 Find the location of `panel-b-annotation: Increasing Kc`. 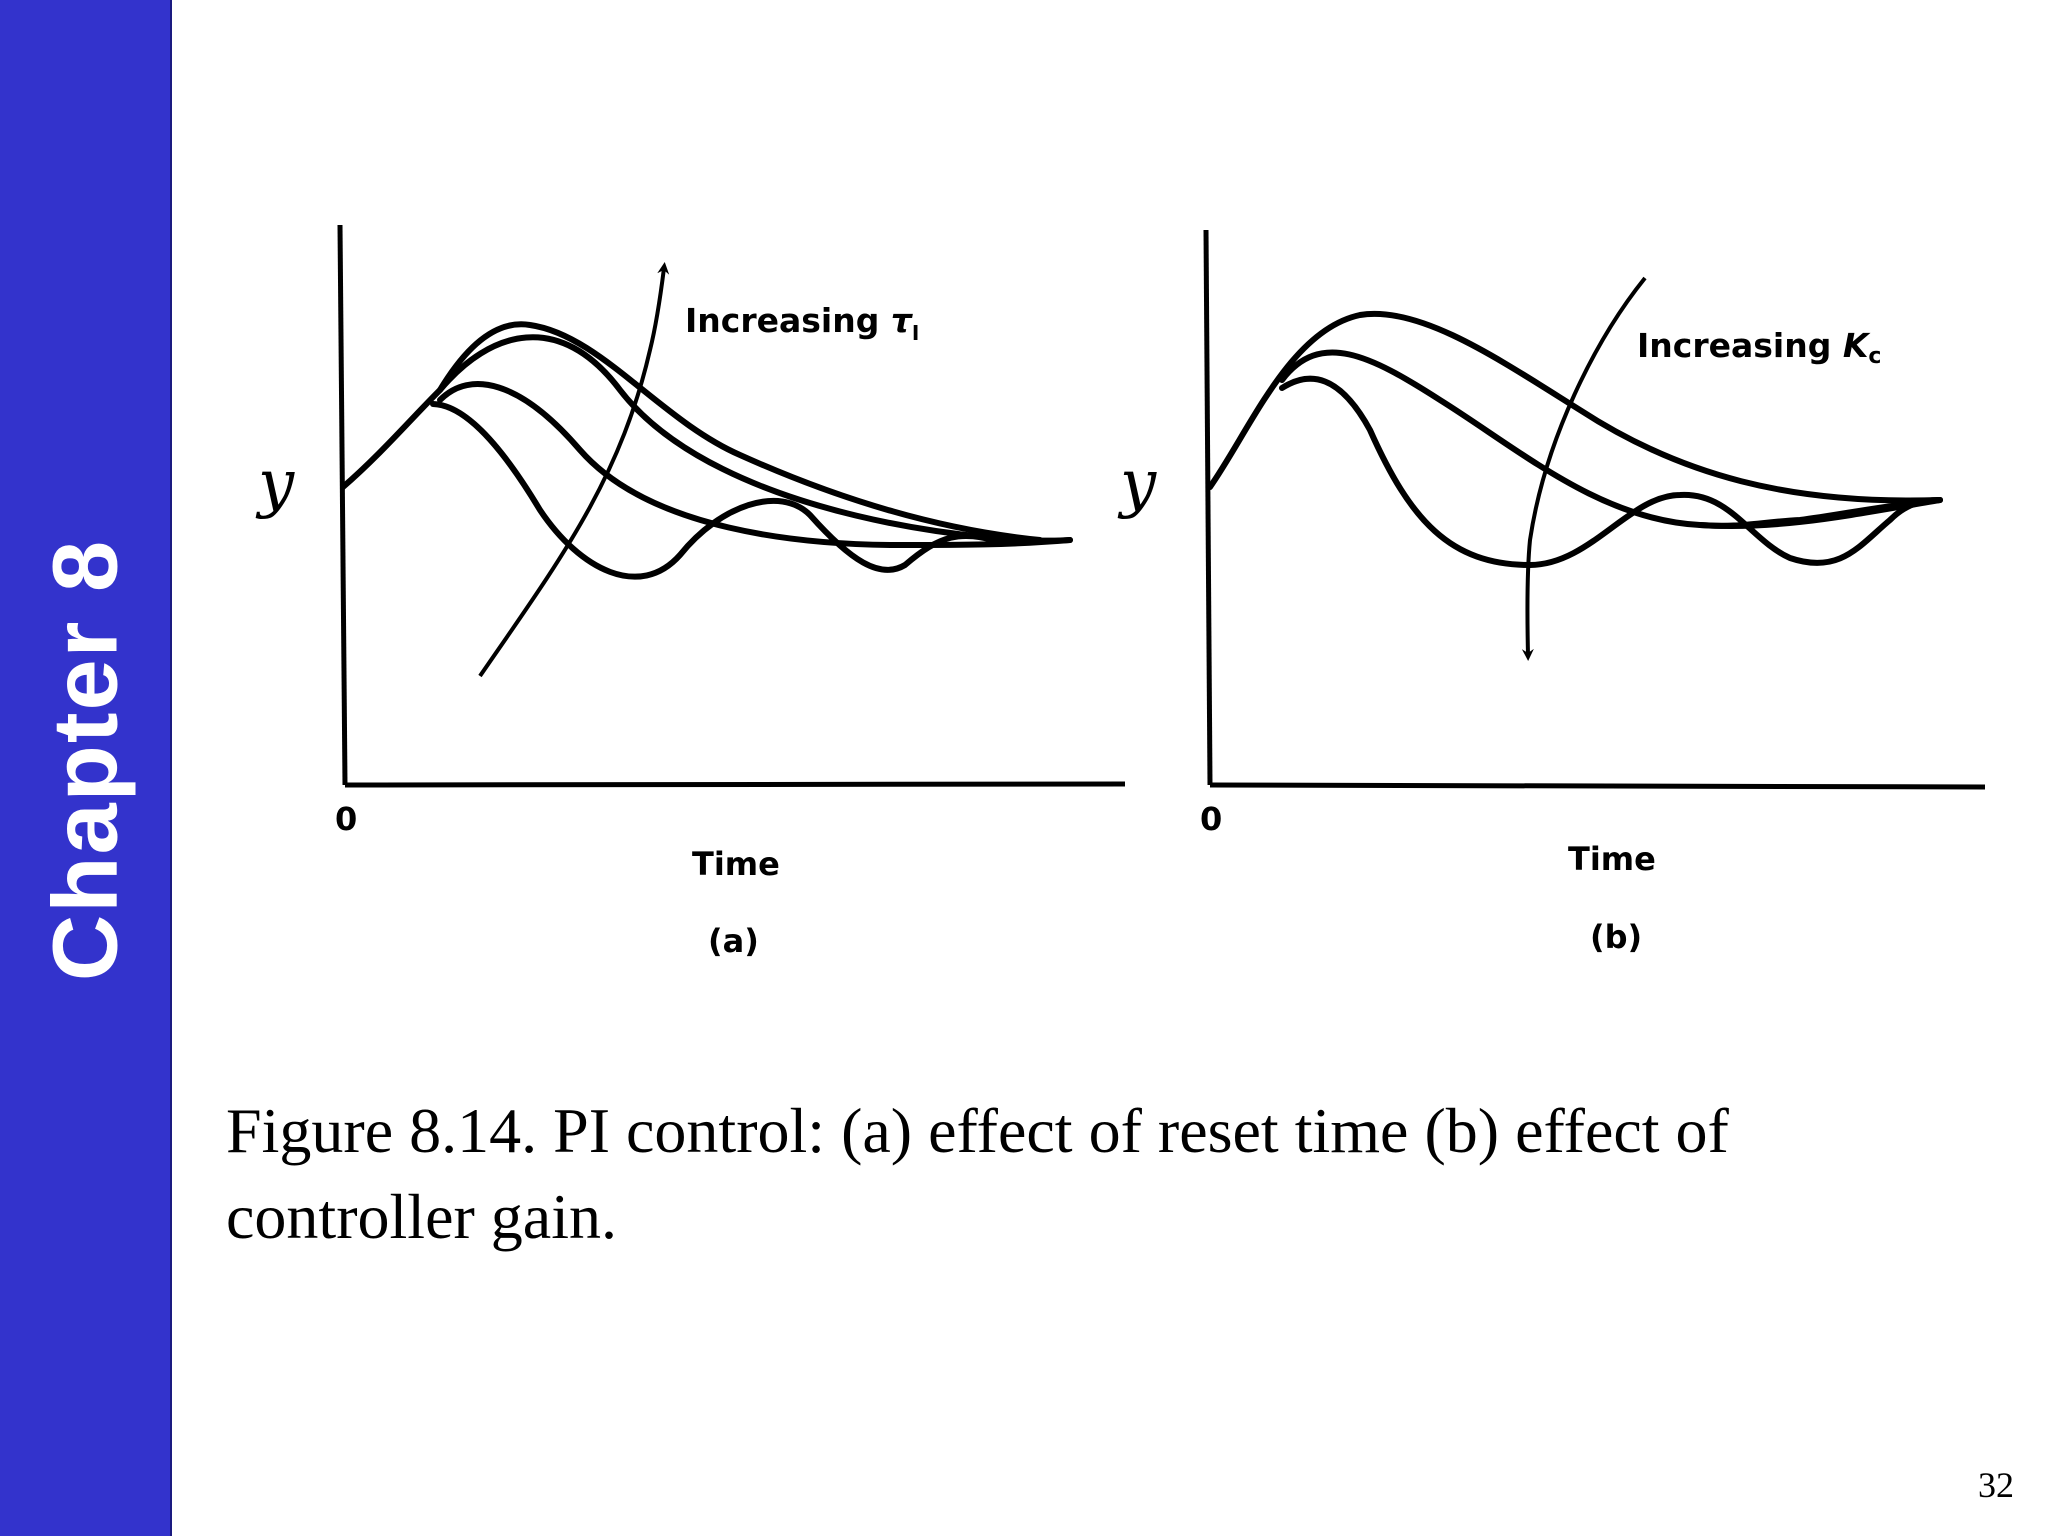

panel-b-annotation: Increasing Kc is located at coordinates (1759, 347).